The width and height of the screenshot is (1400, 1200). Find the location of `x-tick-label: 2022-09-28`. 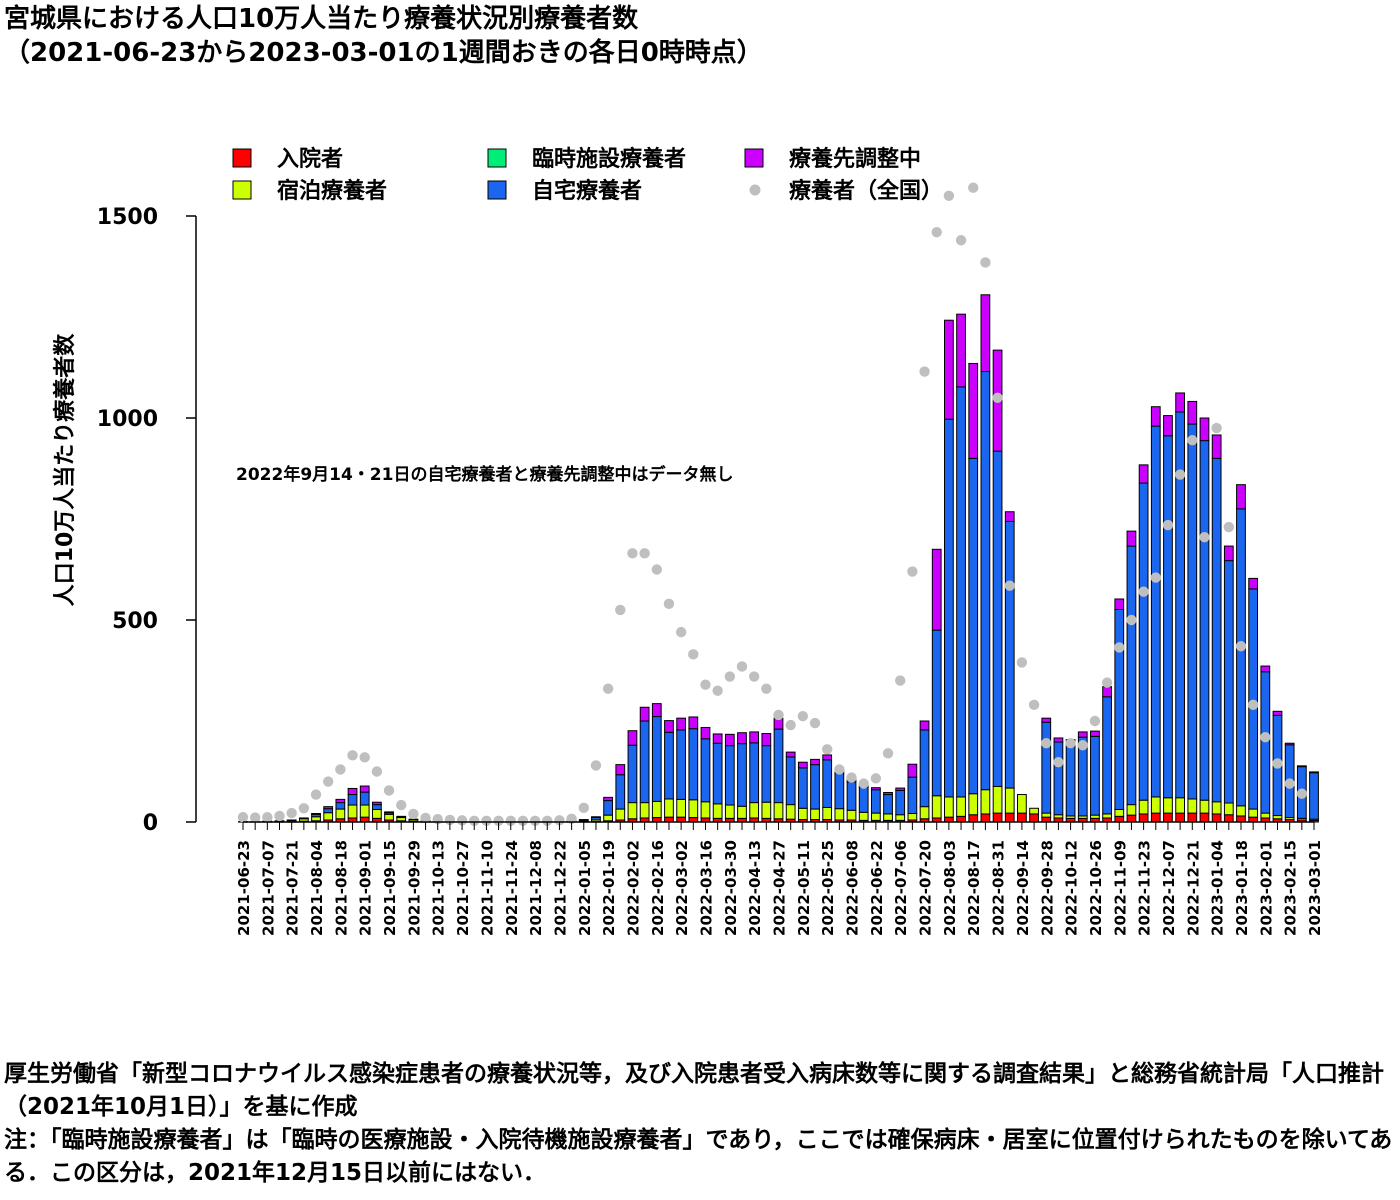

x-tick-label: 2022-09-28 is located at coordinates (1047, 888).